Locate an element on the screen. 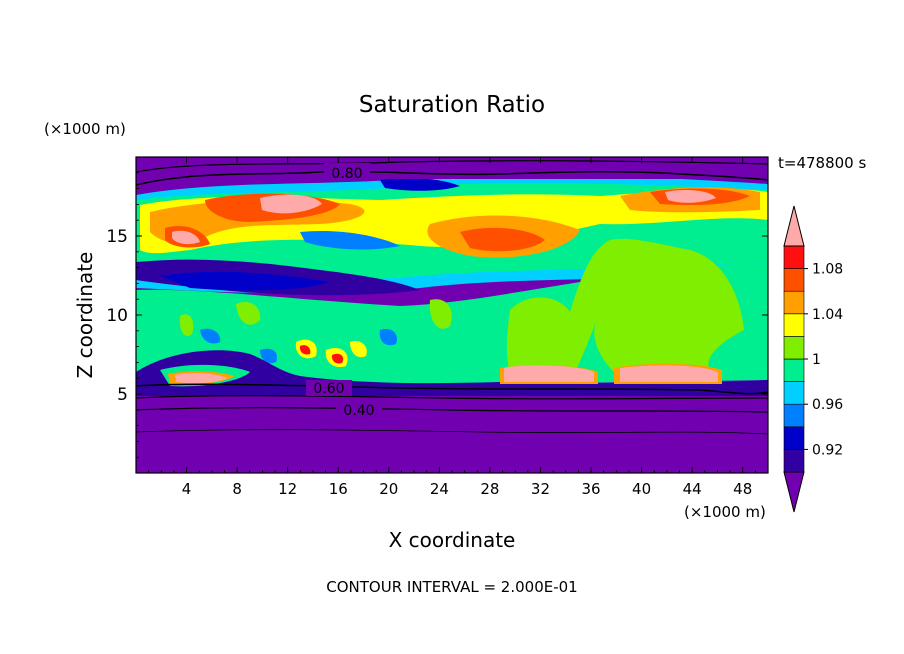 The image size is (904, 654). dry-lower-layer is located at coordinates (452, 434).